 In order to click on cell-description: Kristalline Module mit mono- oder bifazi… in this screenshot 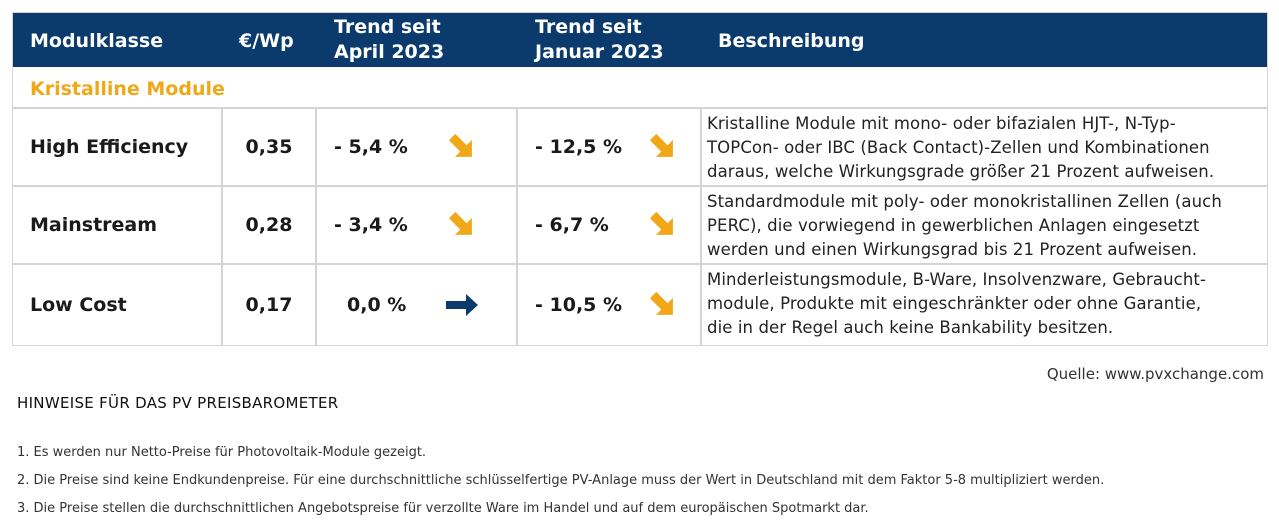, I will do `click(984, 147)`.